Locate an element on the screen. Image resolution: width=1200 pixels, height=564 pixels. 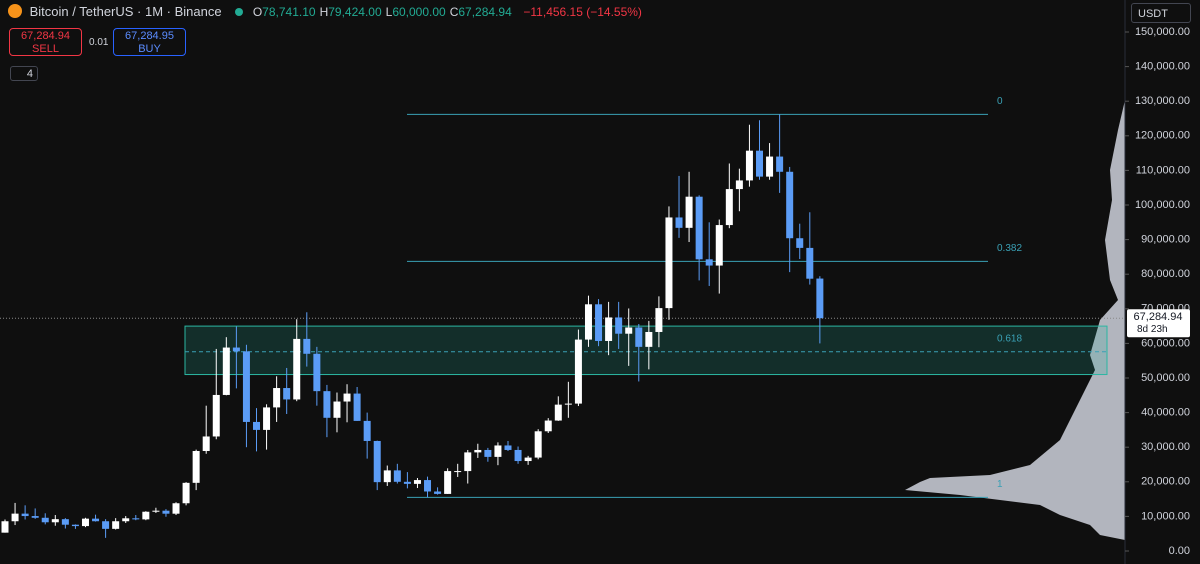
currency-select: USDT is located at coordinates (1161, 13).